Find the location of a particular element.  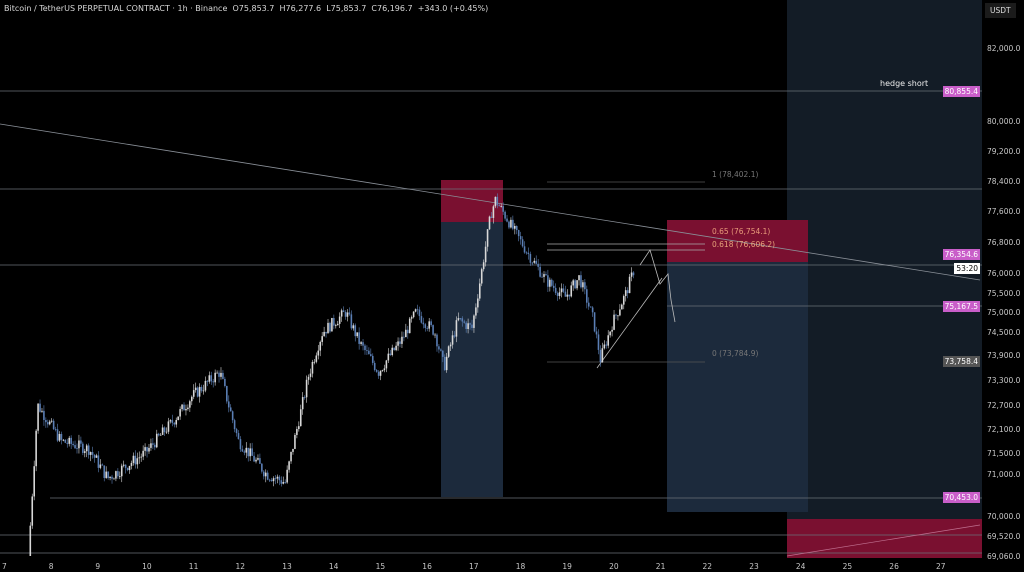

x-tick-label: 27 is located at coordinates (941, 566).